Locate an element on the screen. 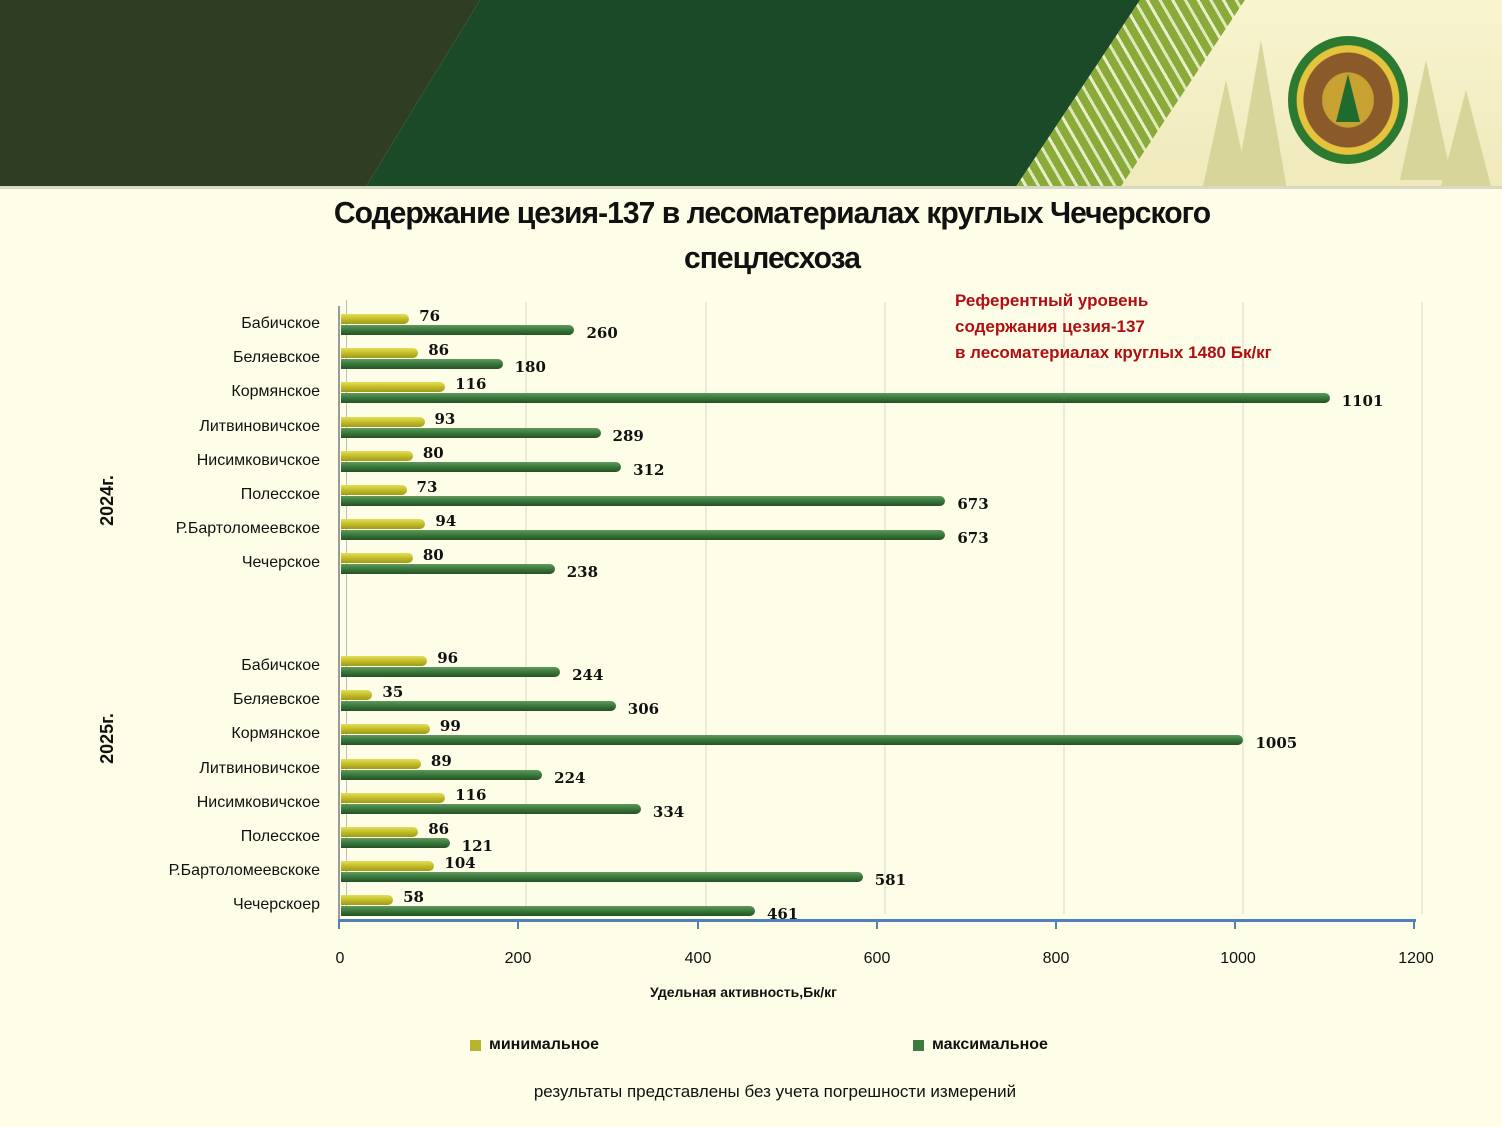 The image size is (1502, 1127). value-label-max: 289 is located at coordinates (628, 435).